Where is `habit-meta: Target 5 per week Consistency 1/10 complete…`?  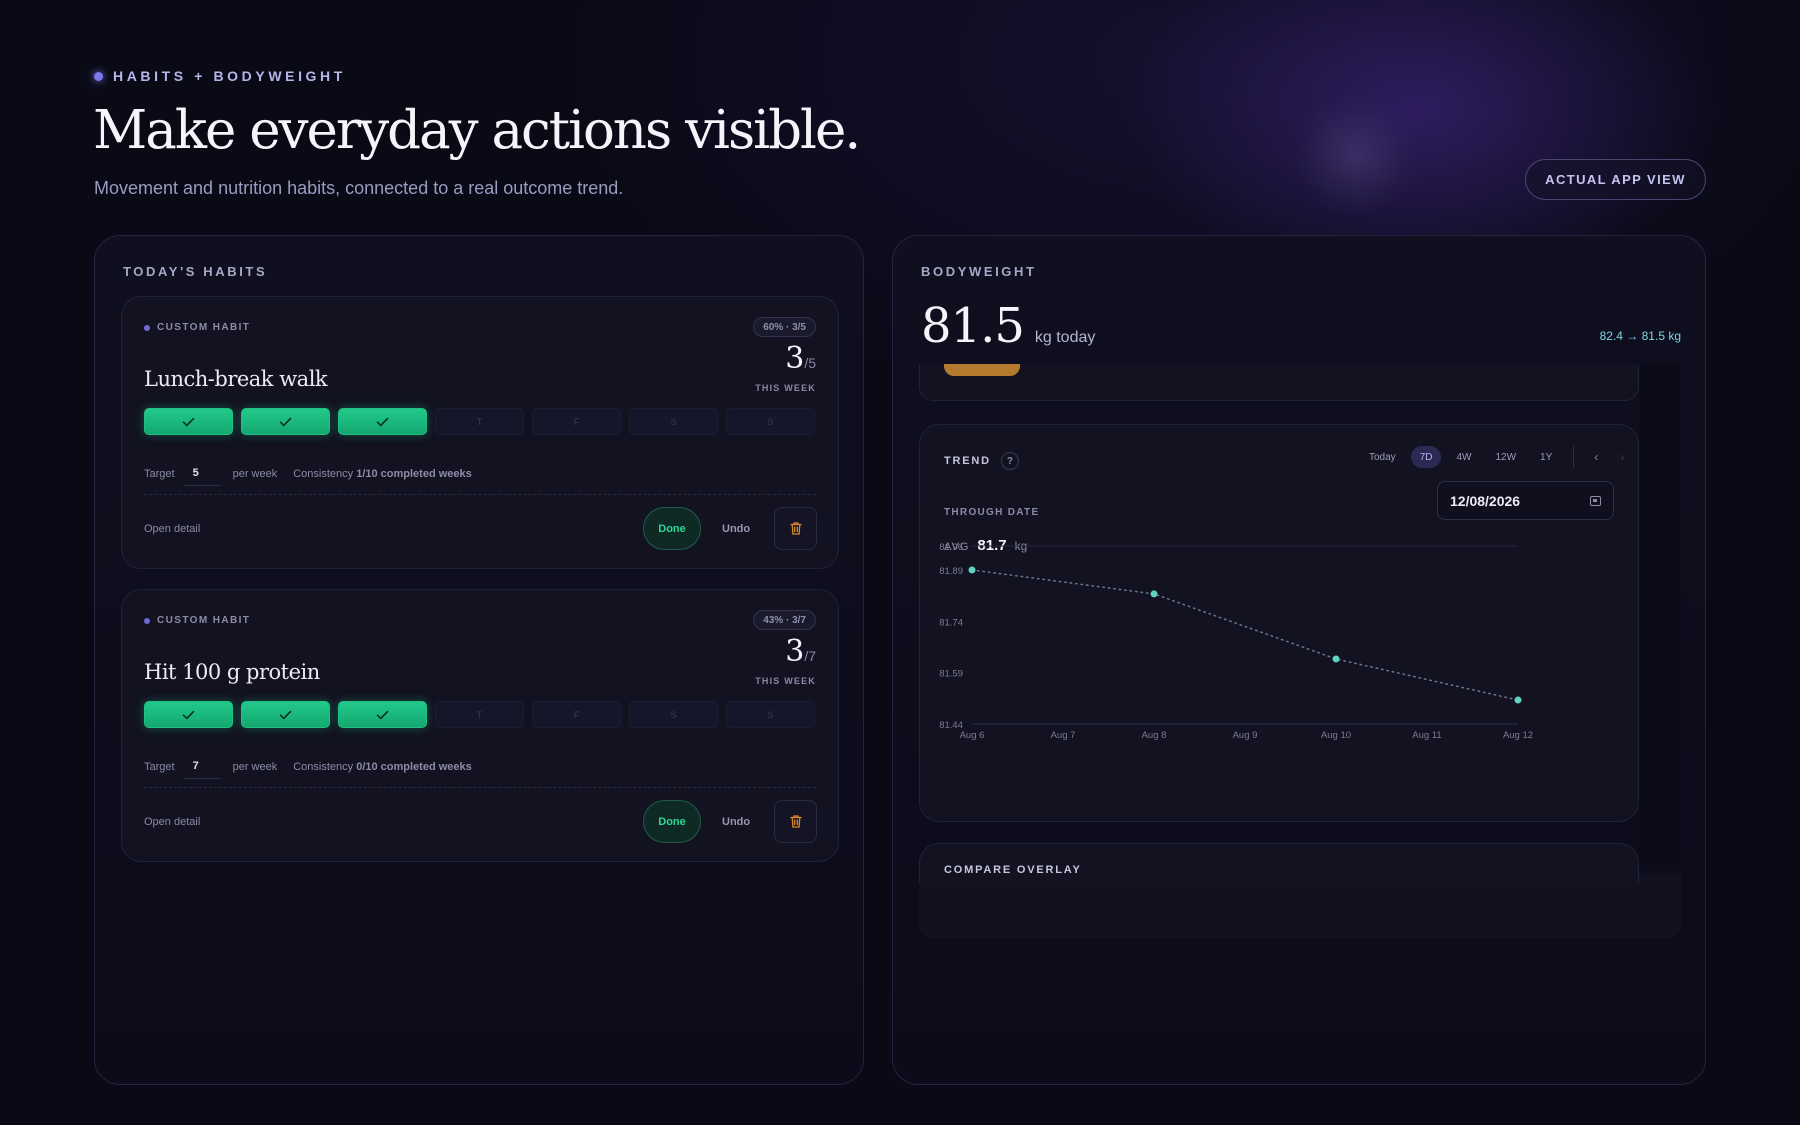
habit-meta: Target 5 per week Consistency 1/10 complete… is located at coordinates (308, 474).